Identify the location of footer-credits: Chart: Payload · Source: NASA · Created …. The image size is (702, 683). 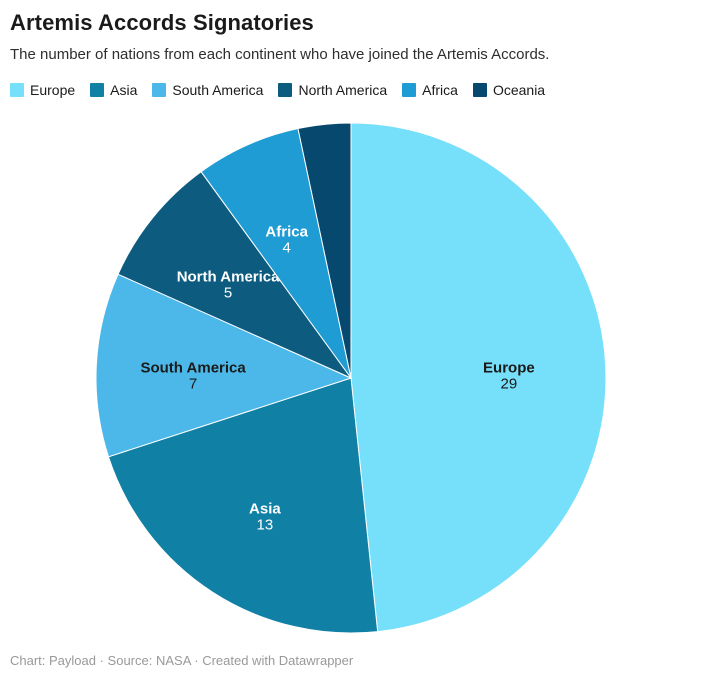
(182, 660).